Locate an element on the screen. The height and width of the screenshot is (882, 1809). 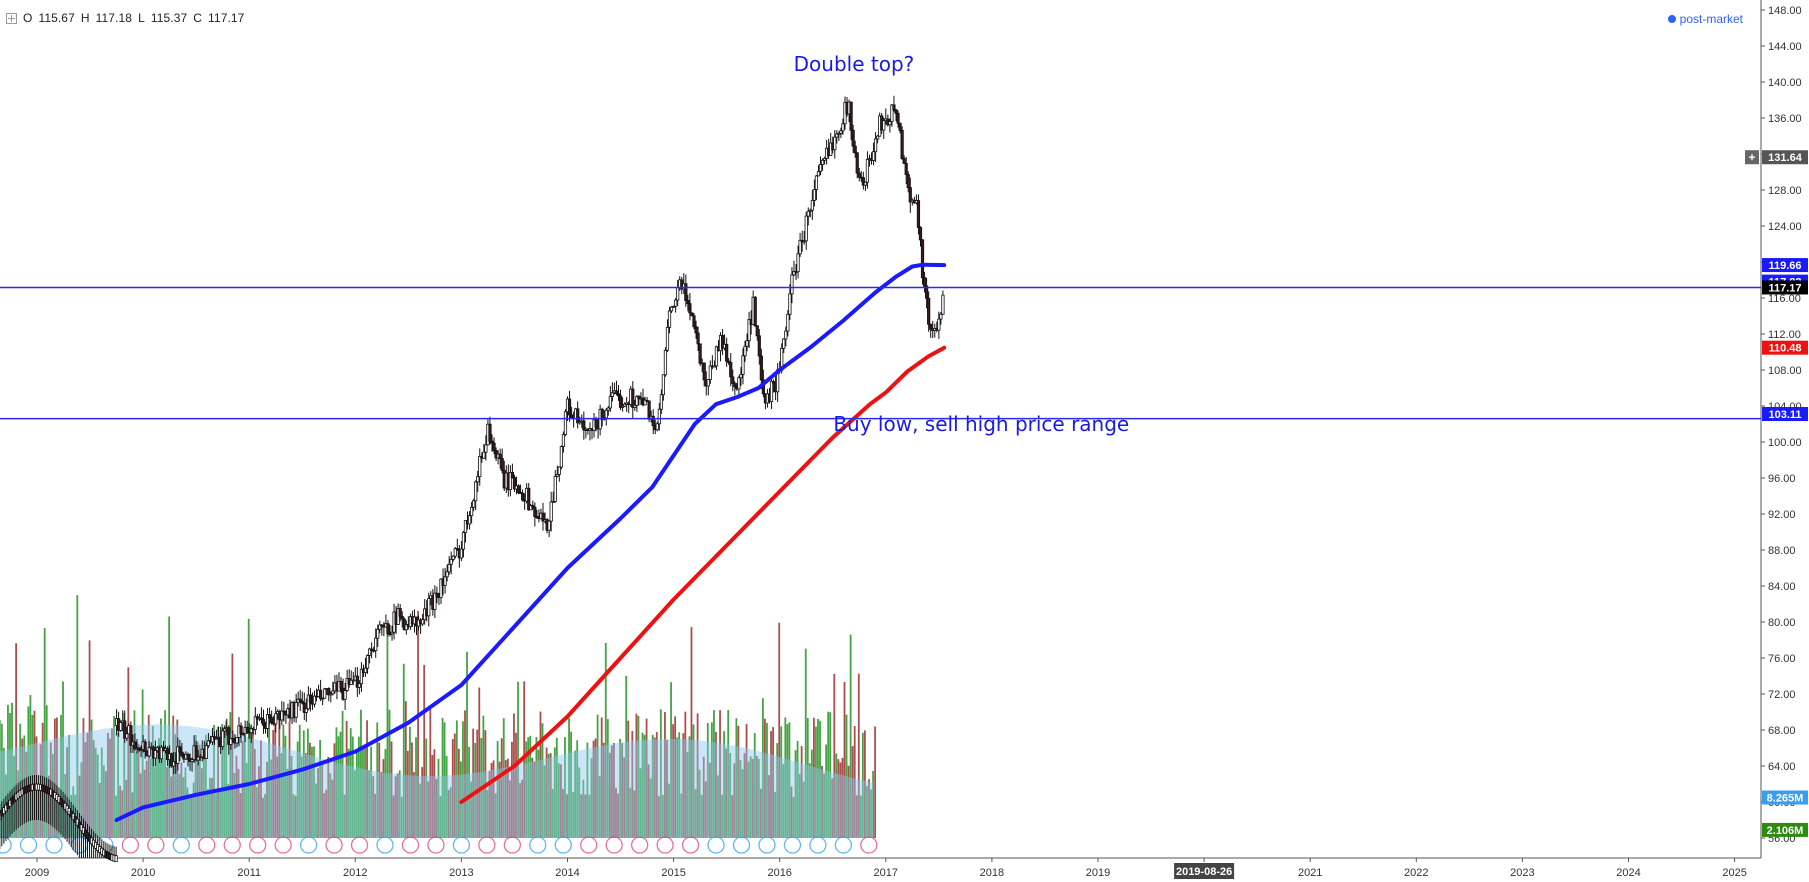
expand-icon is located at coordinates (11, 18).